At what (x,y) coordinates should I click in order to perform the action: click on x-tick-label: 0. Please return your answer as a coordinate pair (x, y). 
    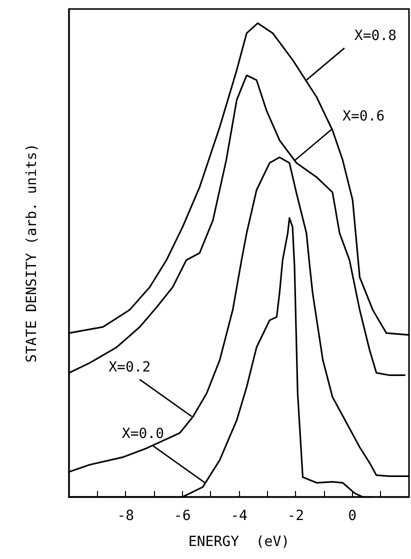
    Looking at the image, I should click on (352, 516).